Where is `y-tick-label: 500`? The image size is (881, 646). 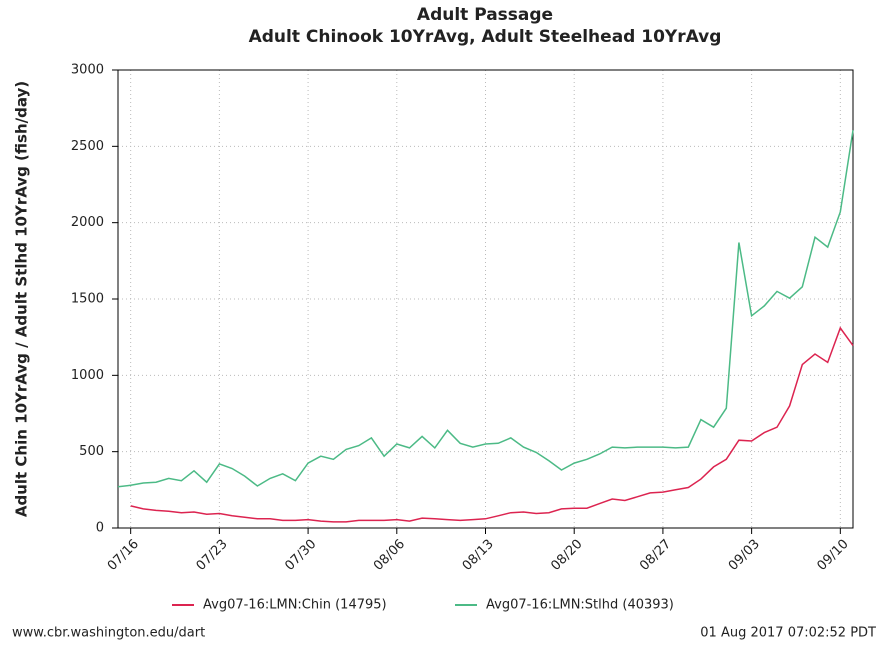
y-tick-label: 500 is located at coordinates (91, 451).